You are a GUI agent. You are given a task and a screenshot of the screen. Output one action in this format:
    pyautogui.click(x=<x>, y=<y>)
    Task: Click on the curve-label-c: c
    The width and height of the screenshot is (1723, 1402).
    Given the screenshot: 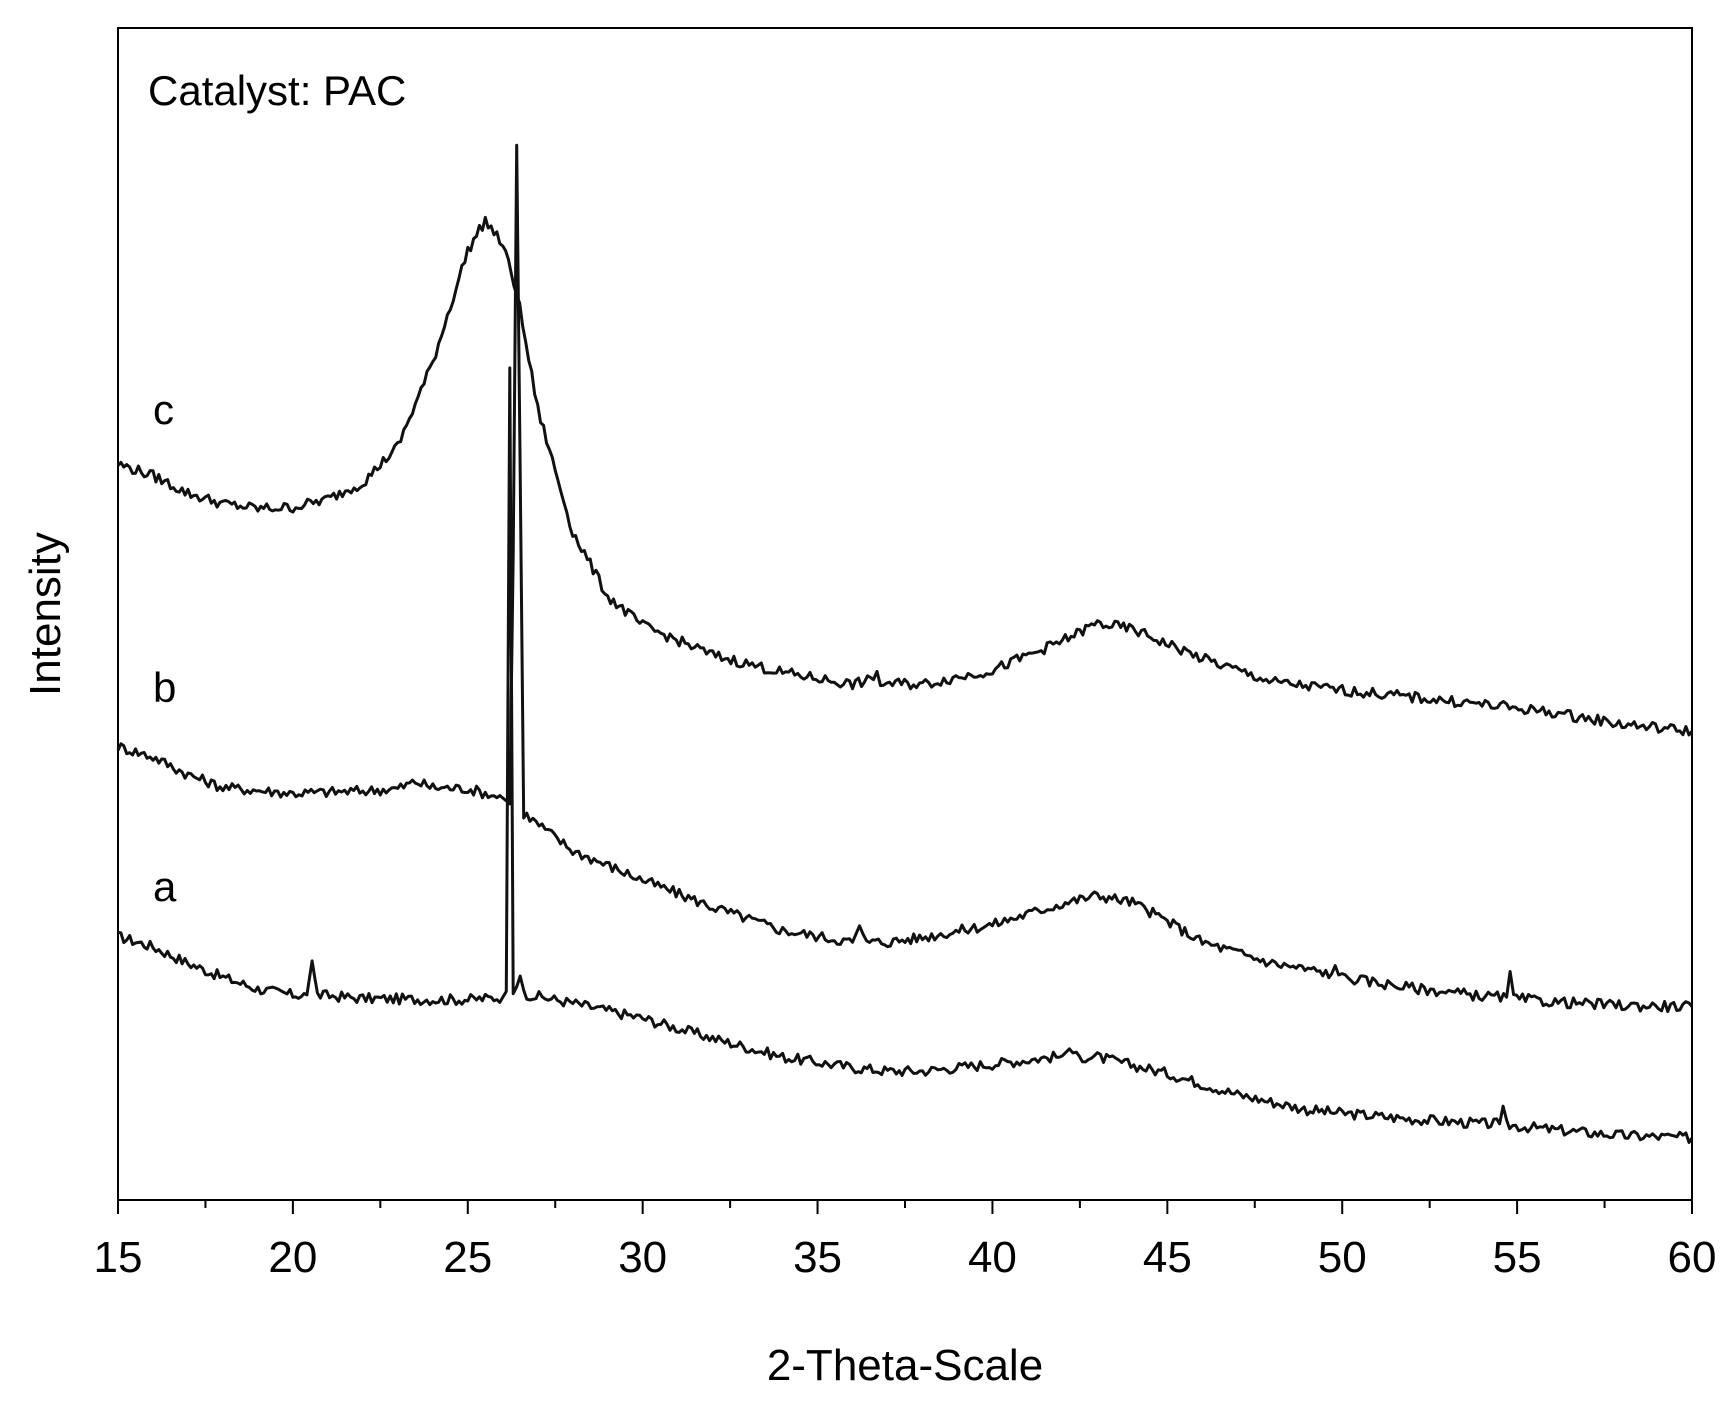 What is the action you would take?
    pyautogui.click(x=163, y=409)
    